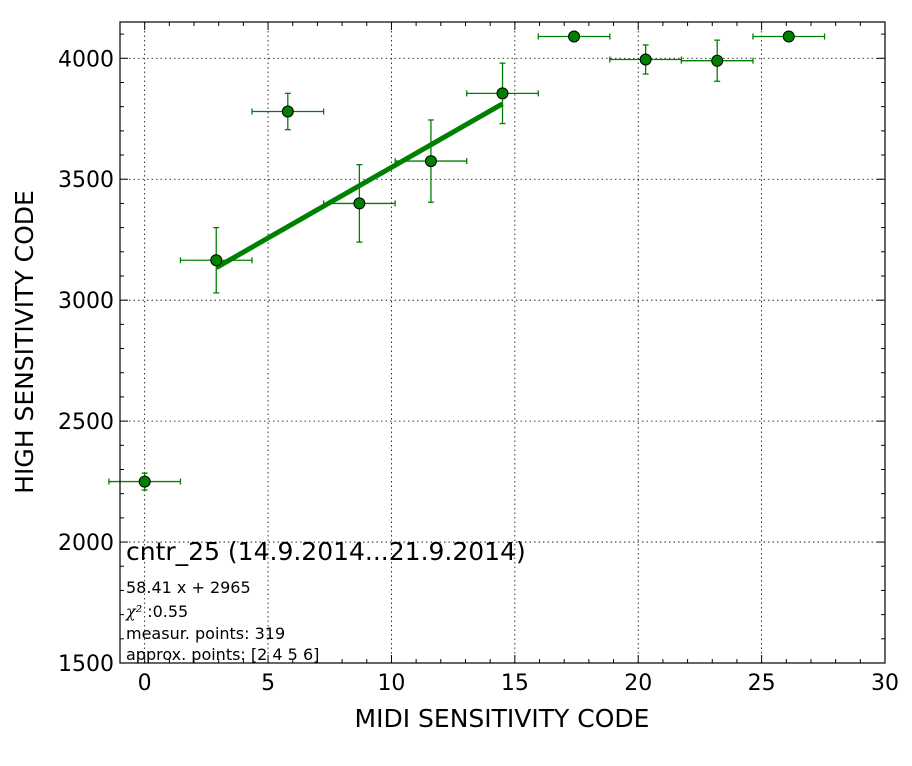  What do you see at coordinates (762, 683) in the screenshot?
I see `x-tick-label: 25` at bounding box center [762, 683].